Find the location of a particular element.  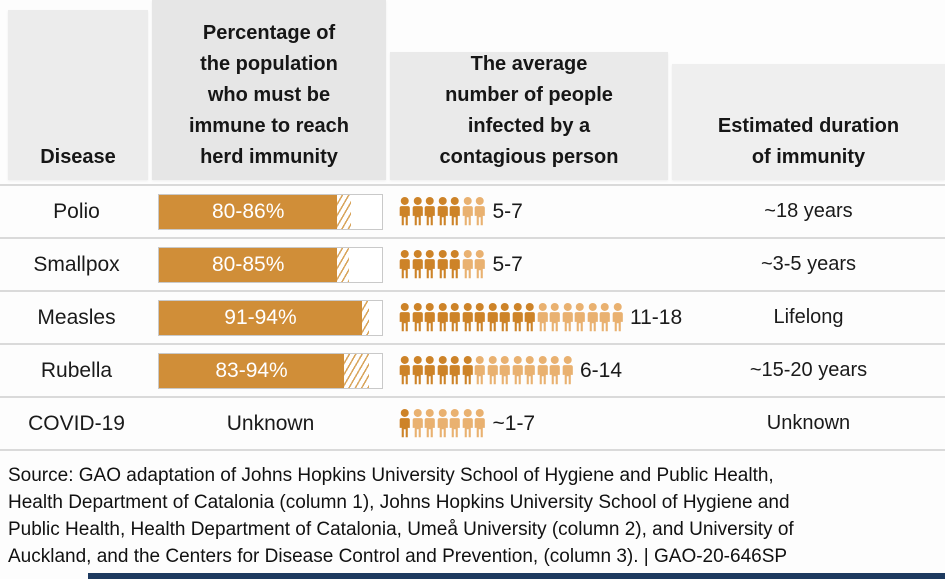

header-cell-disease: Disease is located at coordinates (78, 95).